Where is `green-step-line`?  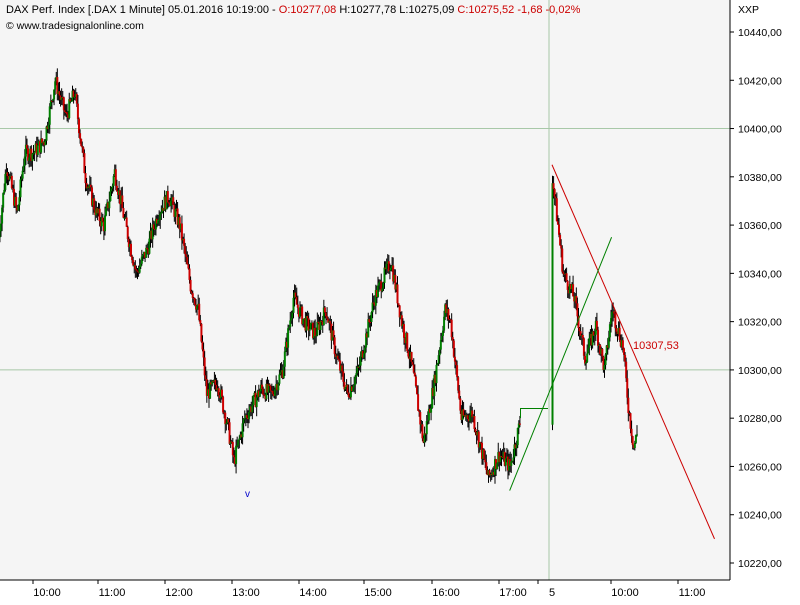
green-step-line is located at coordinates (534, 413).